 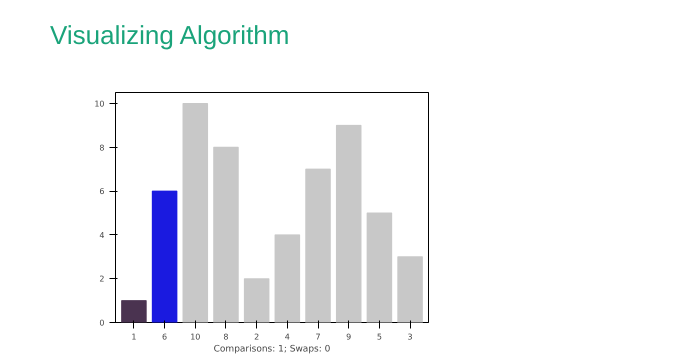 What do you see at coordinates (99, 103) in the screenshot?
I see `y-tick-label: 10` at bounding box center [99, 103].